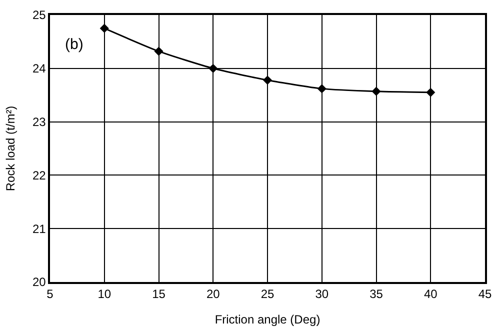 This screenshot has width=500, height=333. Describe the element at coordinates (213, 294) in the screenshot. I see `x-tick-label: 20` at that location.